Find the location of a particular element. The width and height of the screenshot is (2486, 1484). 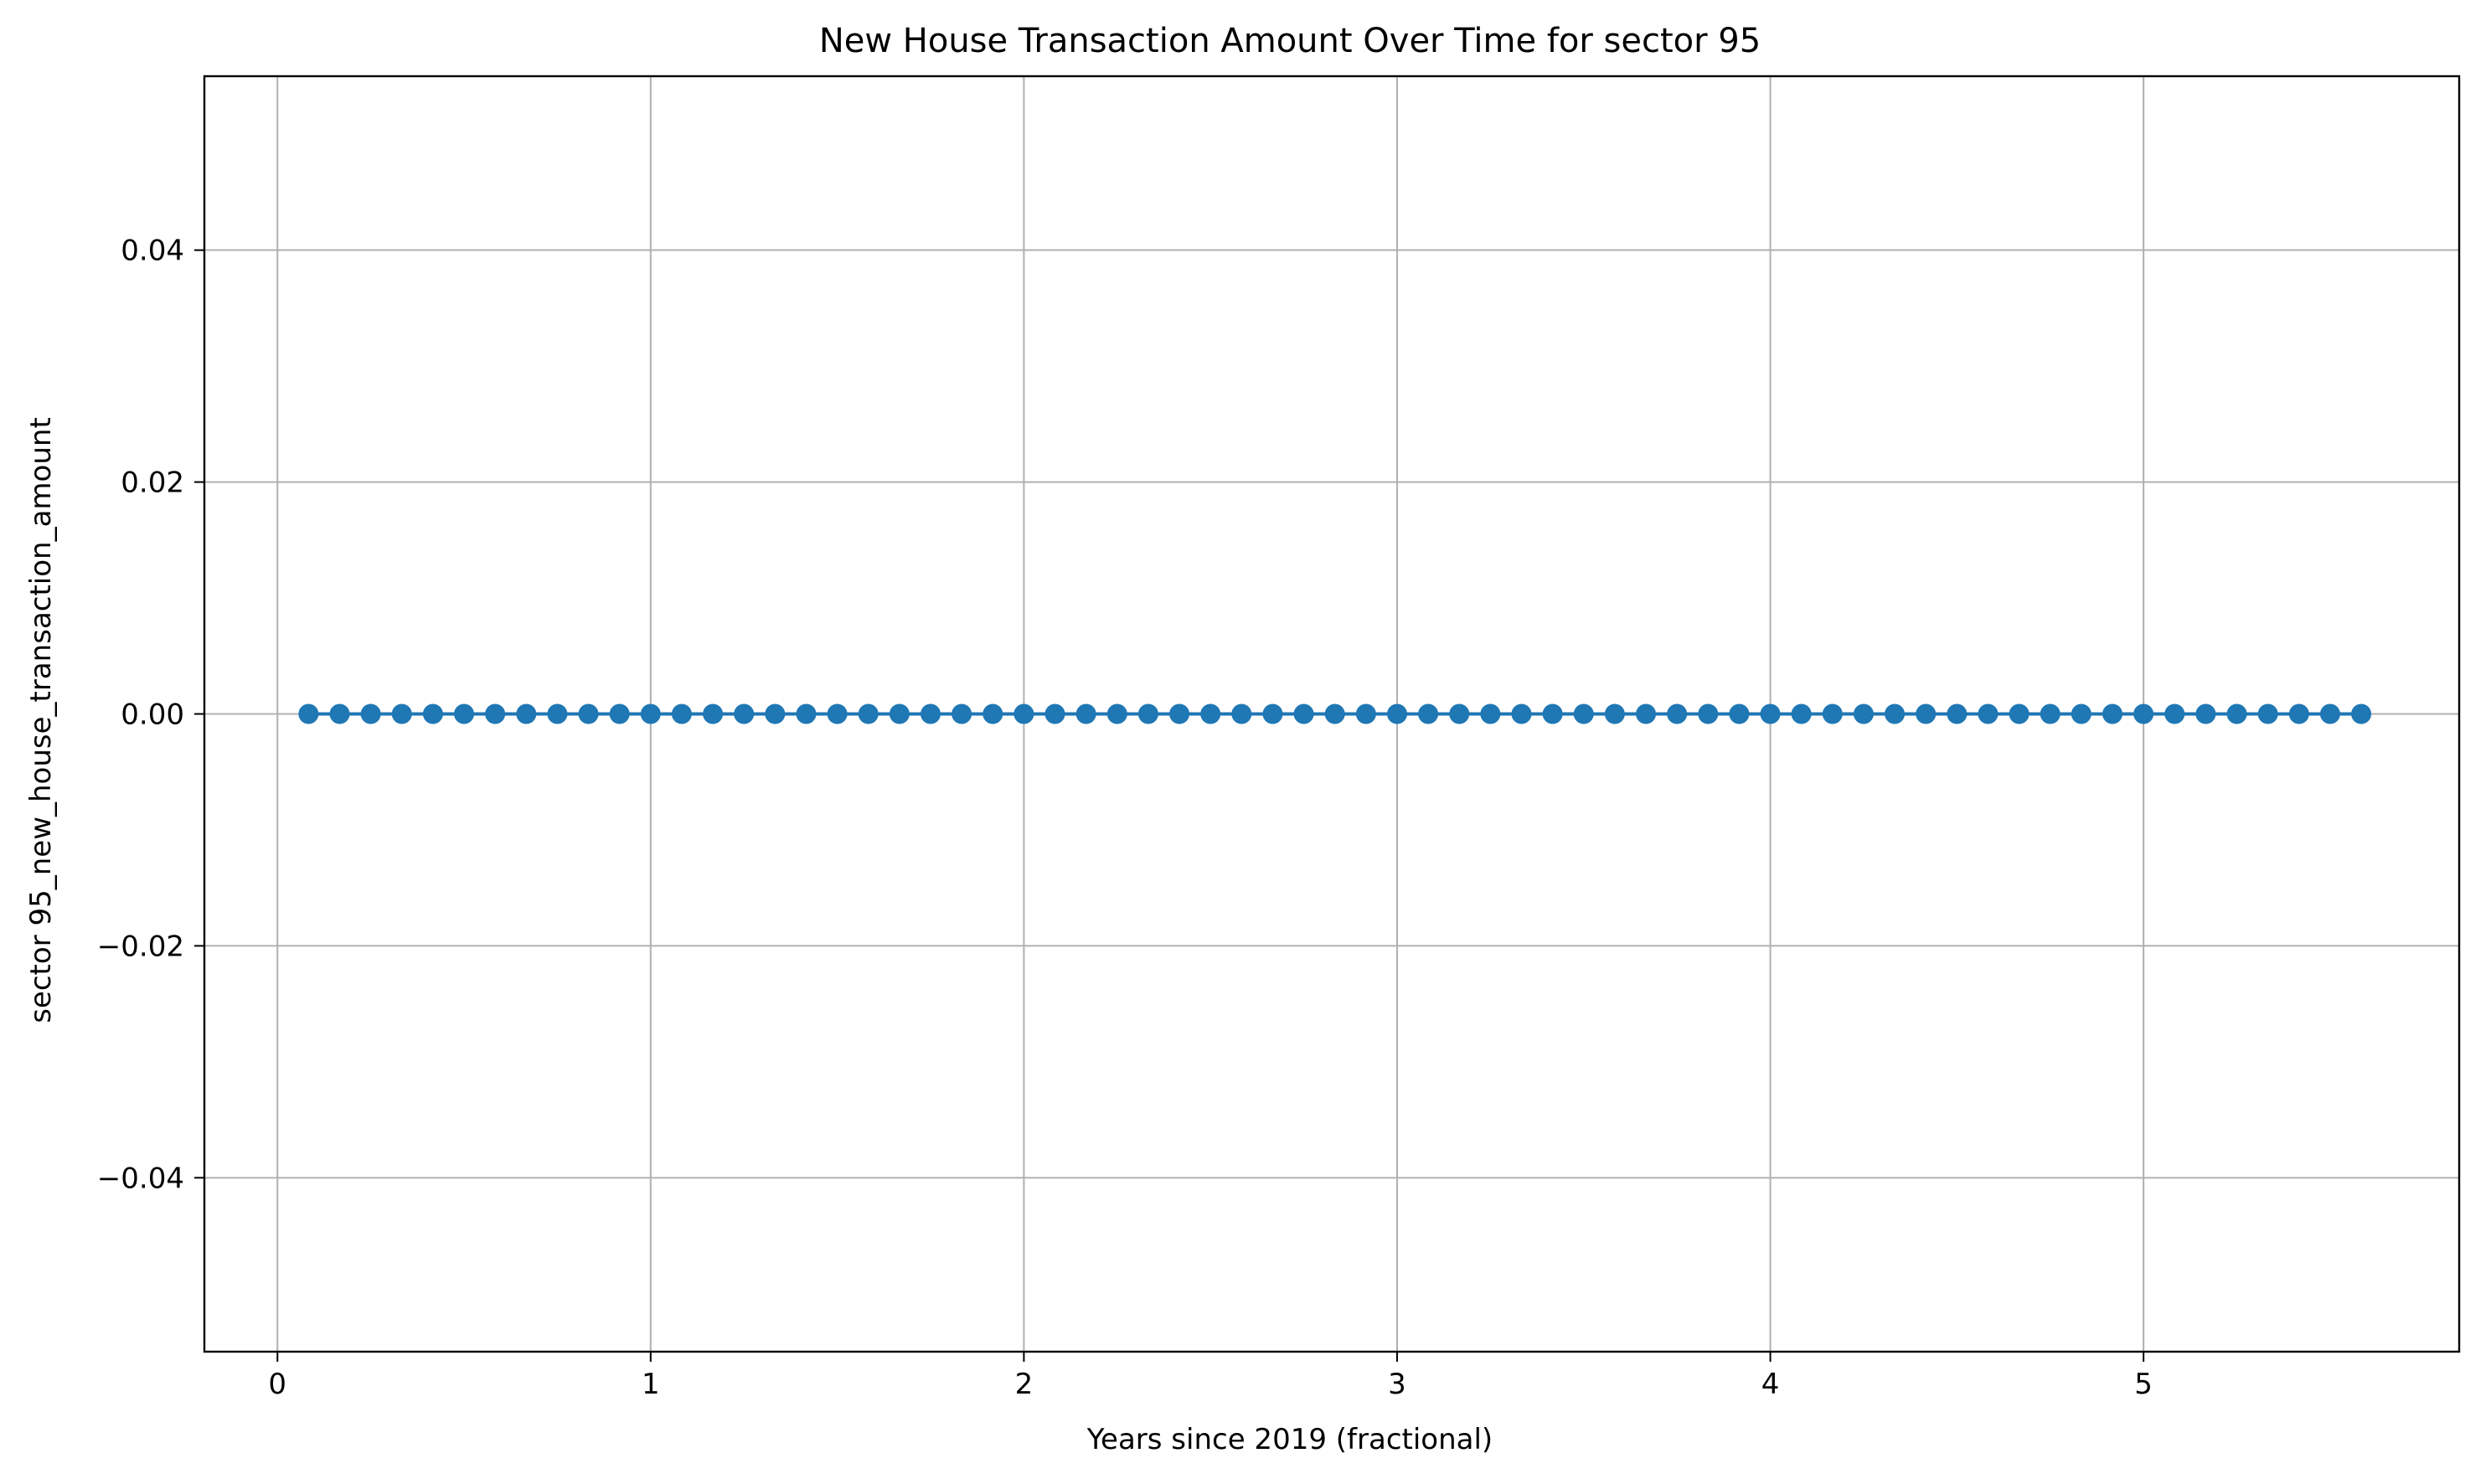

y-tick-label: 0.04 is located at coordinates (153, 251).